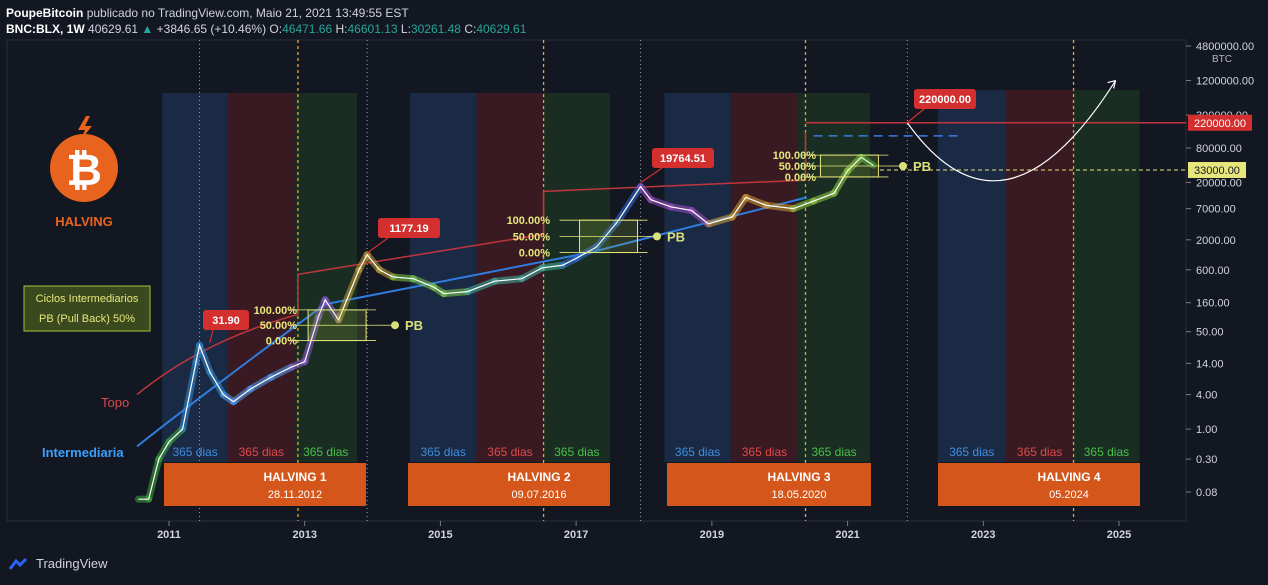 This screenshot has height=585, width=1268. What do you see at coordinates (971, 276) in the screenshot?
I see `zone-blue` at bounding box center [971, 276].